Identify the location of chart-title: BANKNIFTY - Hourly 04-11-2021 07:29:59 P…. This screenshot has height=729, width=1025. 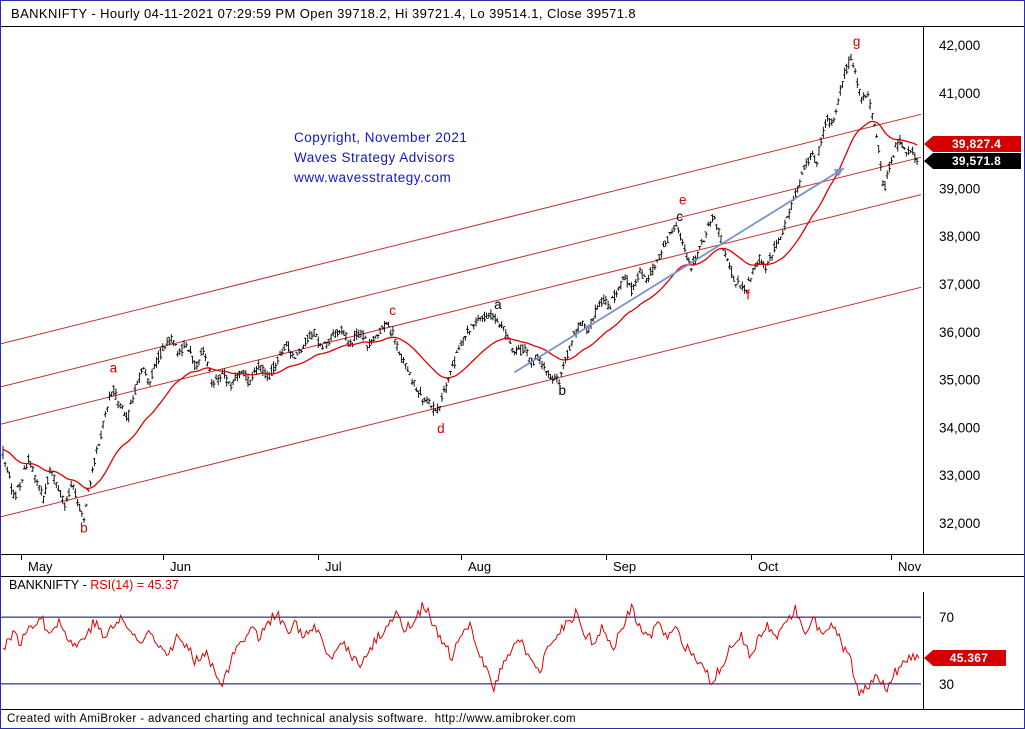
(323, 13).